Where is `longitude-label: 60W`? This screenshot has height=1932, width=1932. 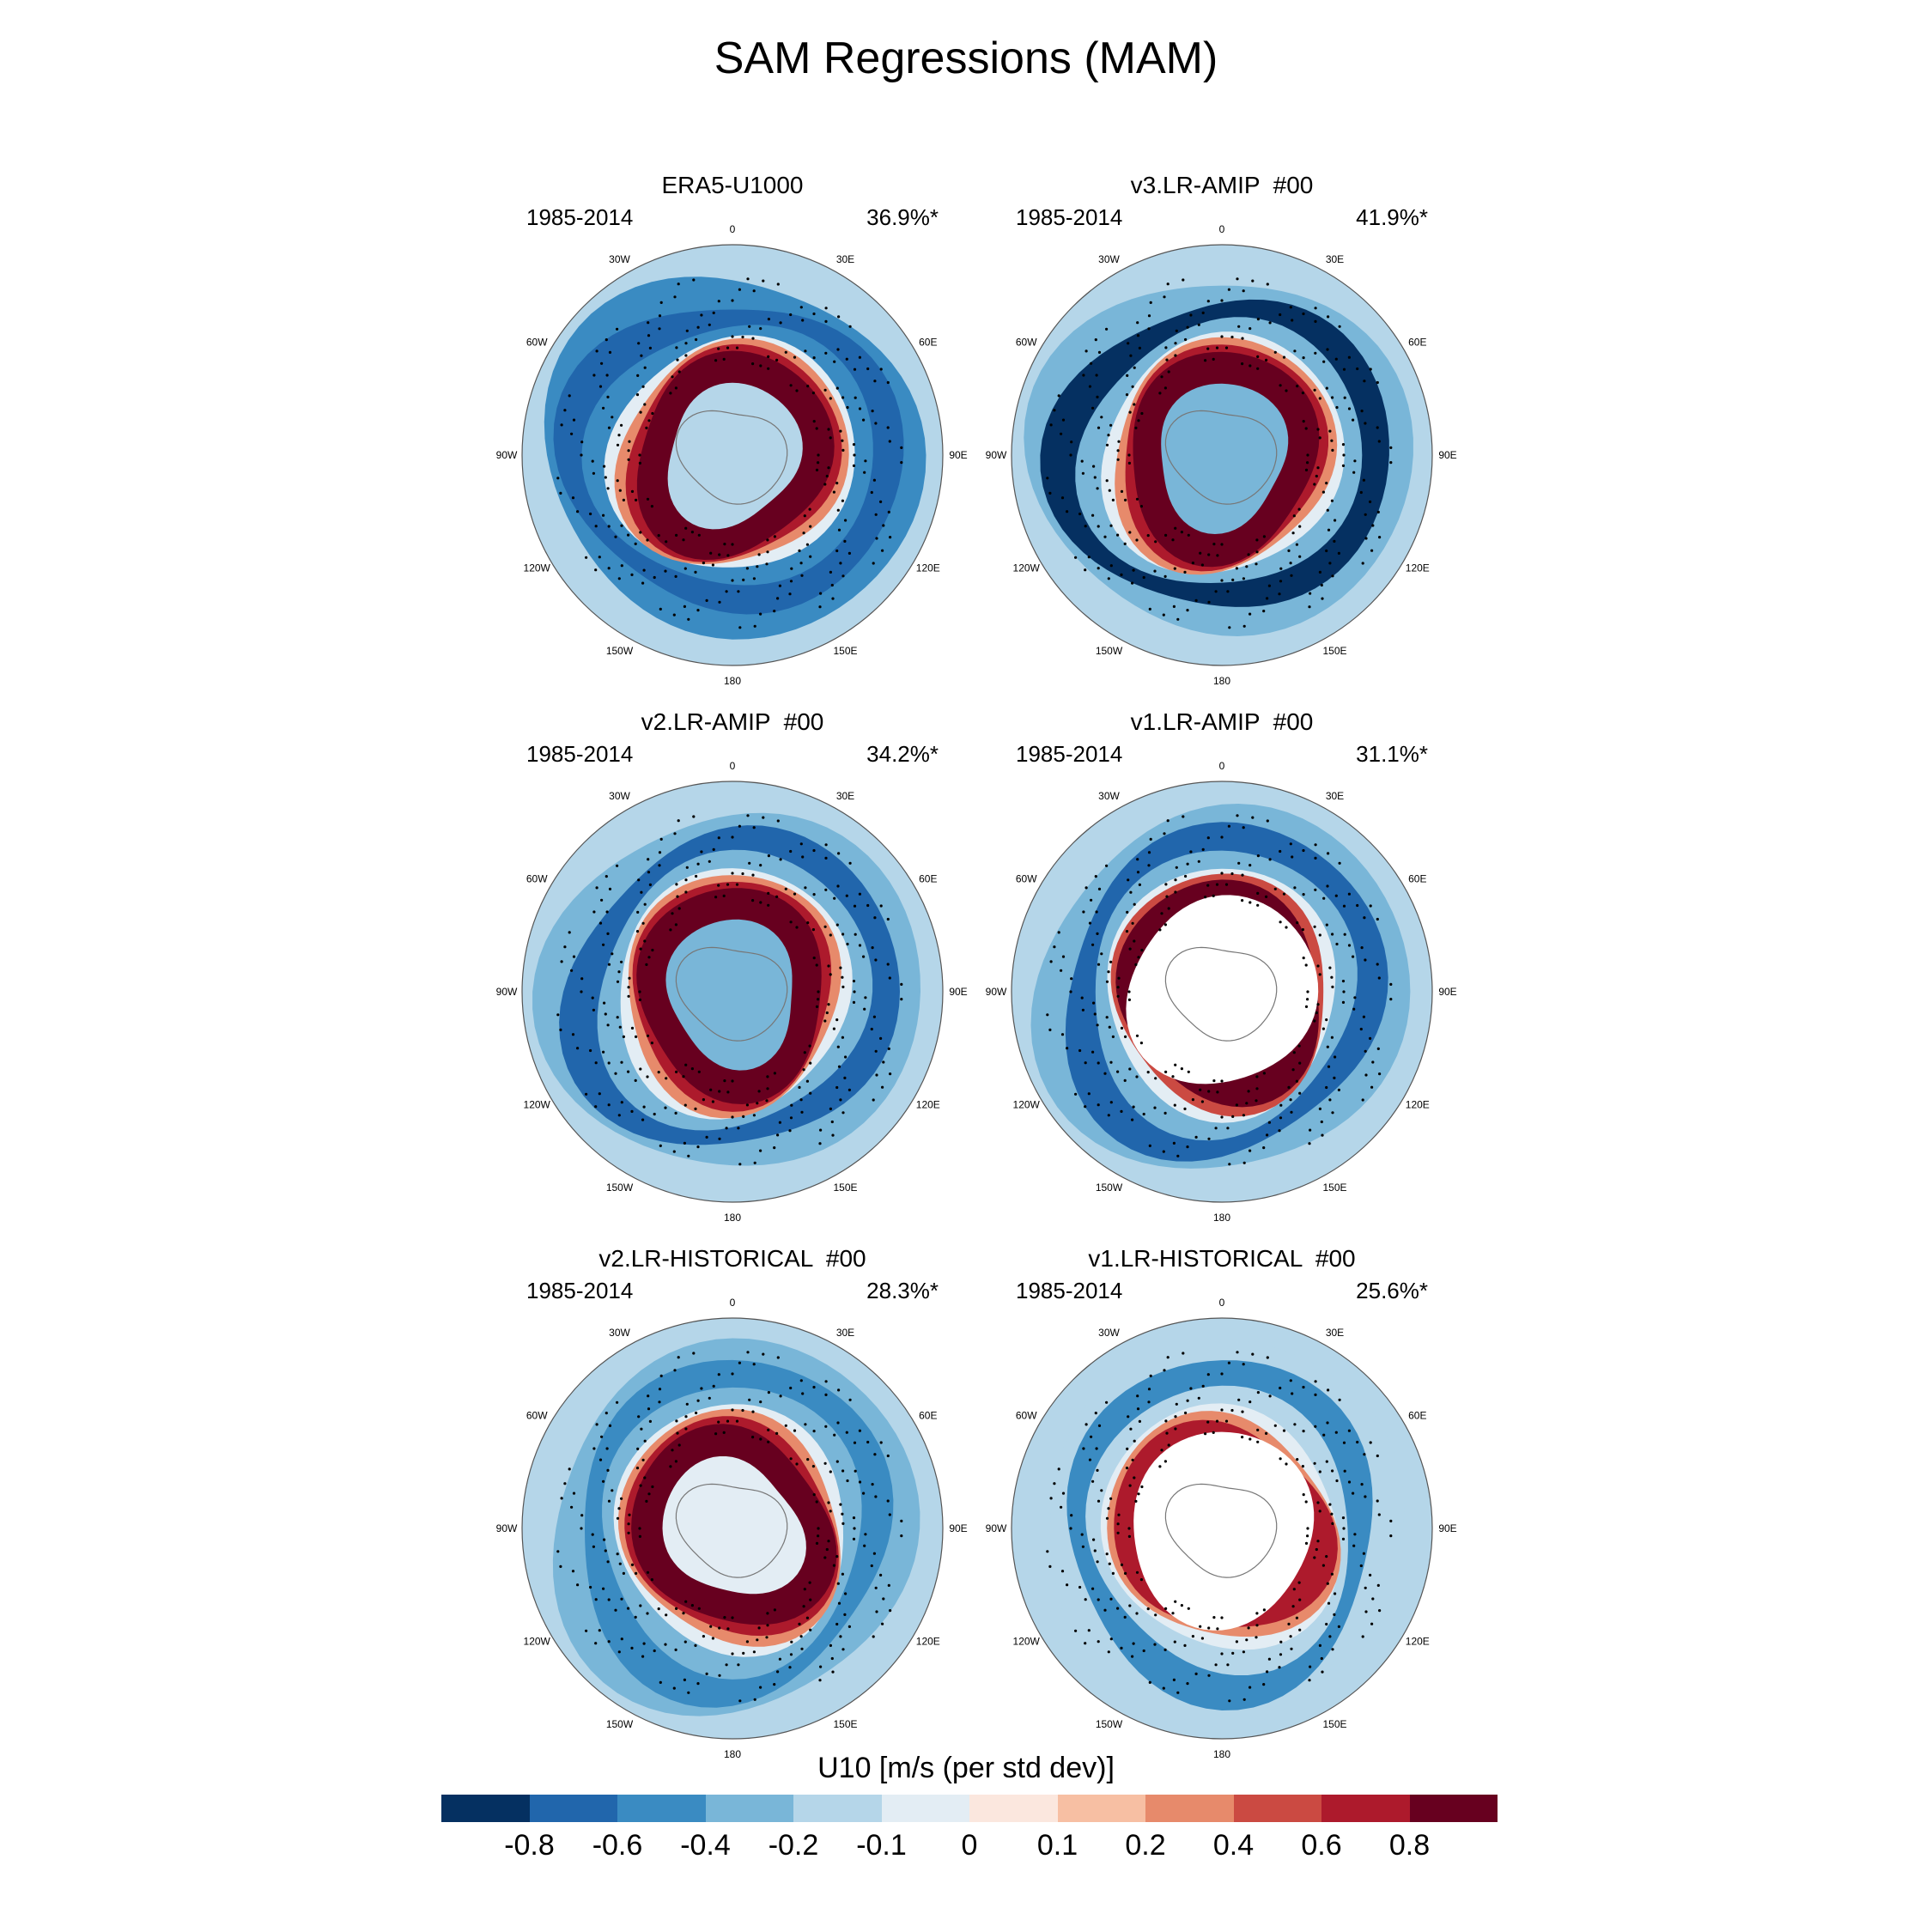
longitude-label: 60W is located at coordinates (537, 1416).